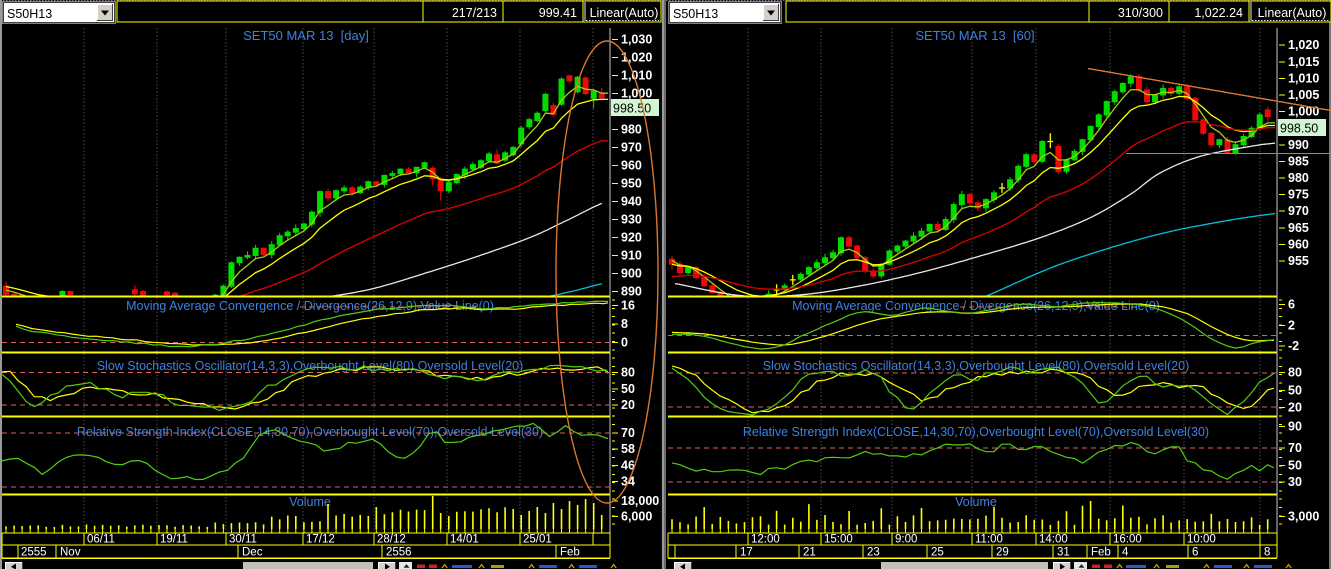 Image resolution: width=1331 pixels, height=569 pixels. What do you see at coordinates (624, 342) in the screenshot?
I see `svg-text: 0` at bounding box center [624, 342].